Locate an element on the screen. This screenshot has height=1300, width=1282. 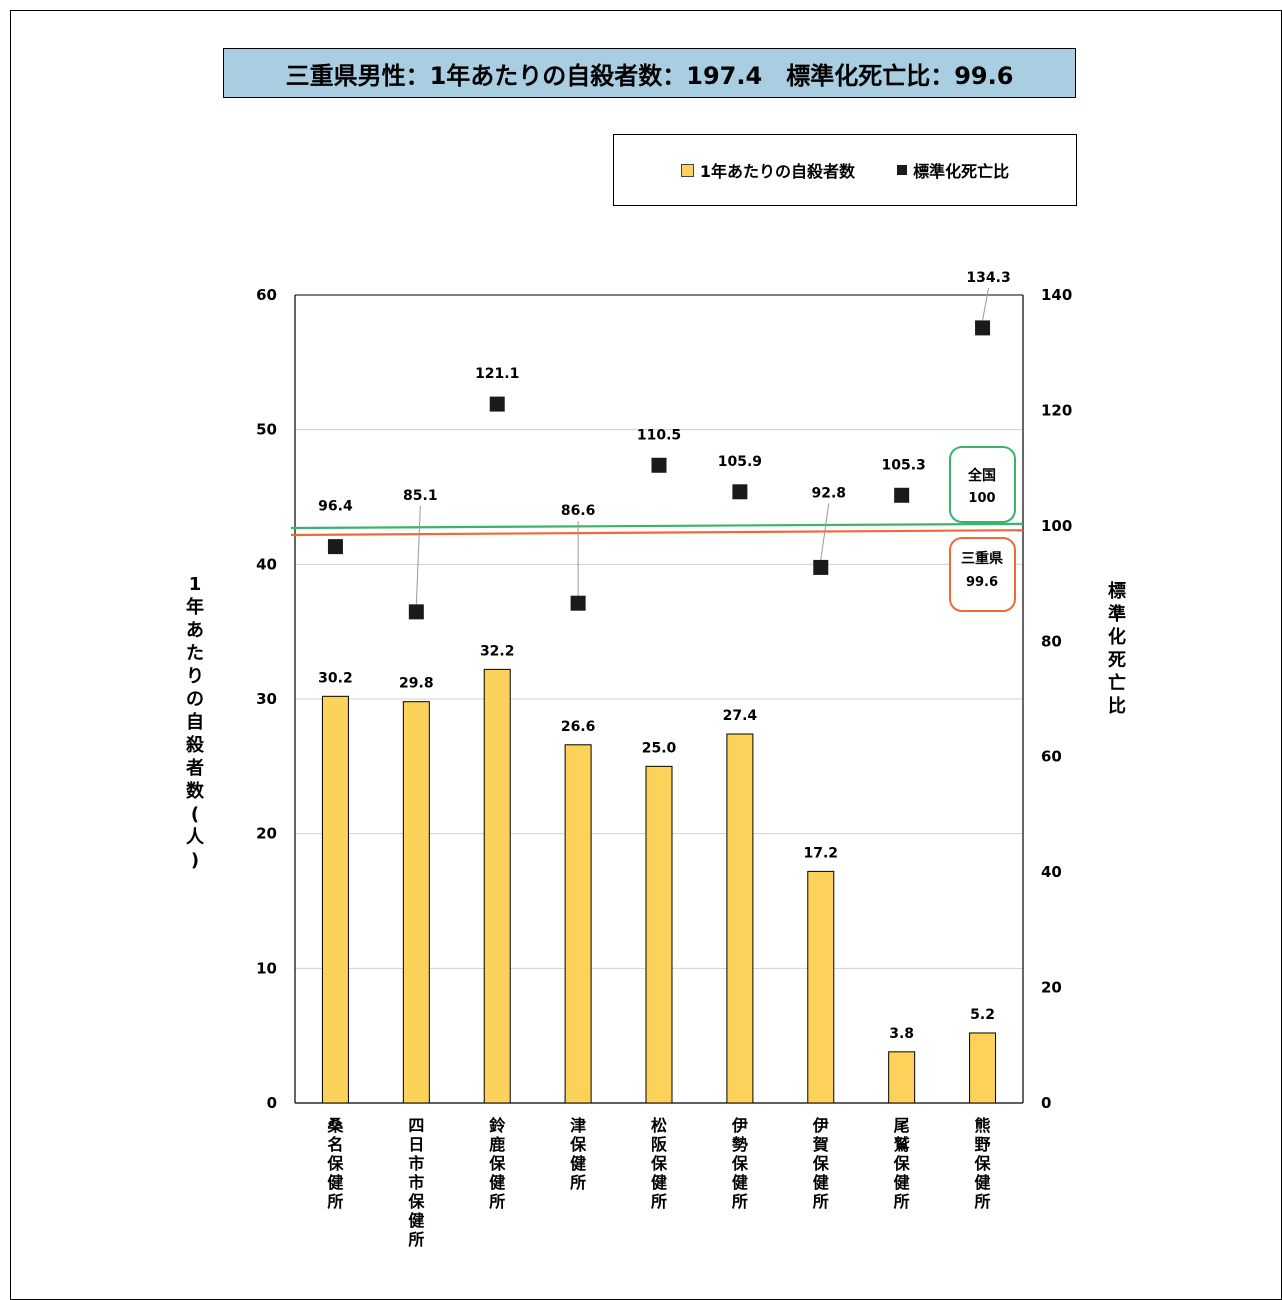
bar-value-label: 27.4 is located at coordinates (740, 716).